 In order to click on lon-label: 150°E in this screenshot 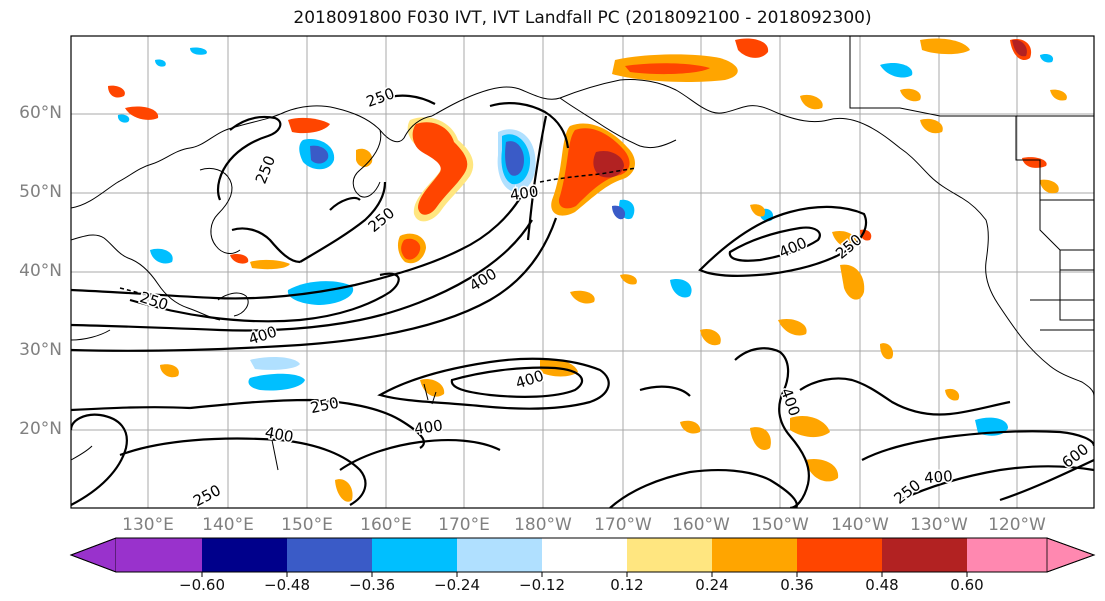, I will do `click(307, 525)`.